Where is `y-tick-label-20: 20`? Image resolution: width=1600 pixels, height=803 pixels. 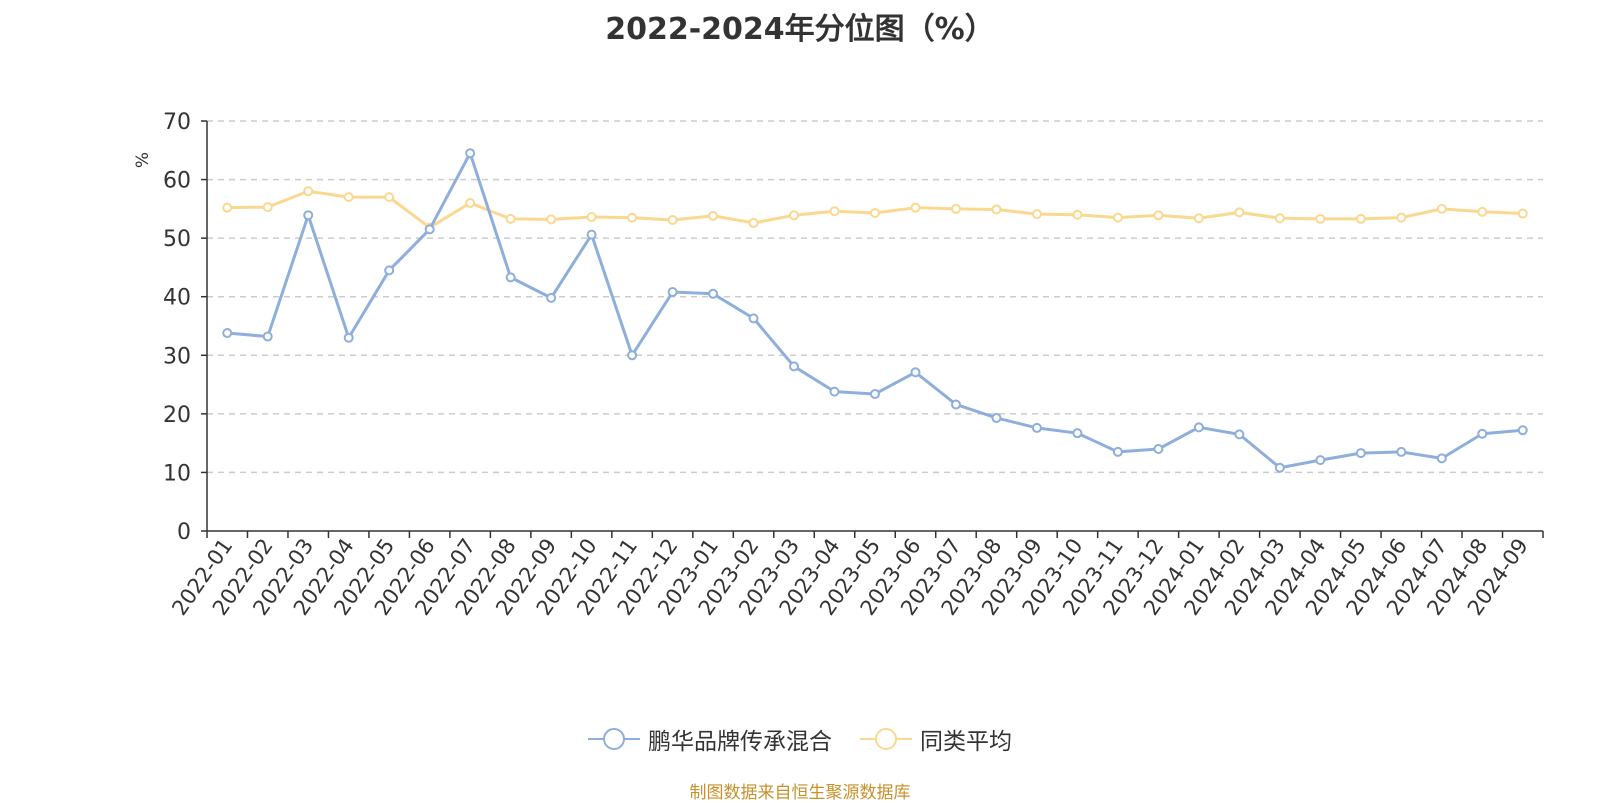 y-tick-label-20: 20 is located at coordinates (177, 415).